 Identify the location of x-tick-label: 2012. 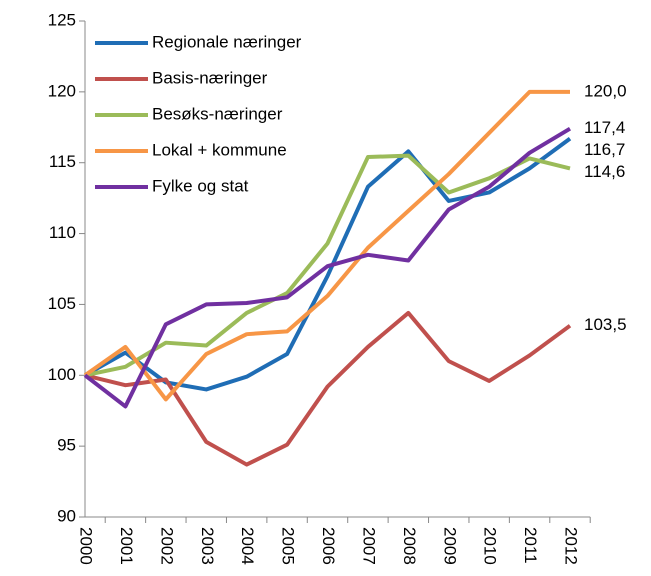
(571, 546).